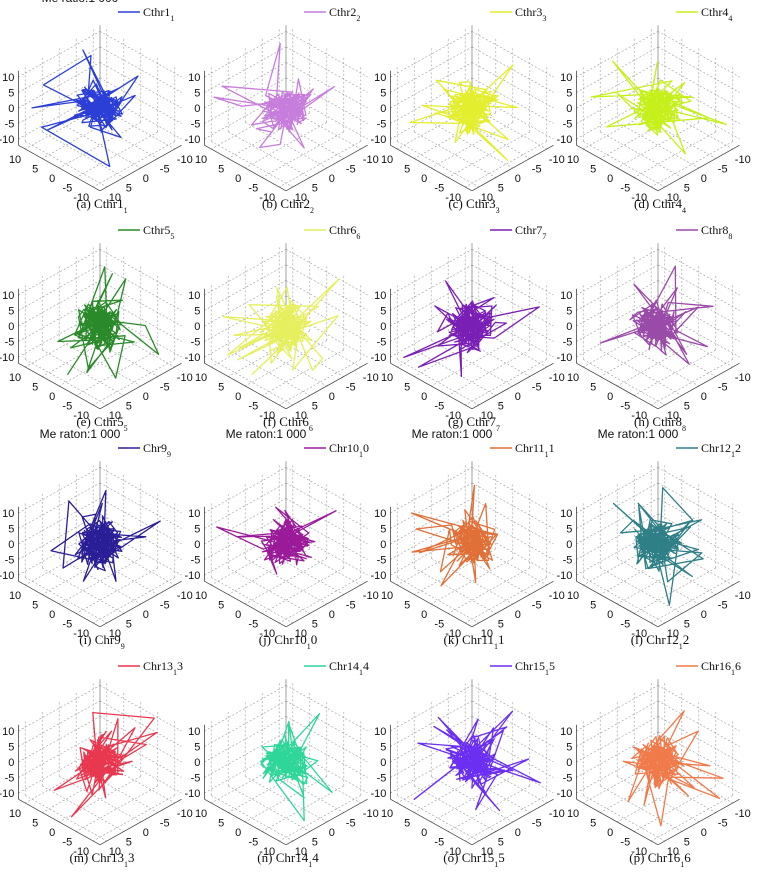 The width and height of the screenshot is (758, 881). Describe the element at coordinates (498, 428) in the screenshot. I see `caption-sub: 7` at that location.